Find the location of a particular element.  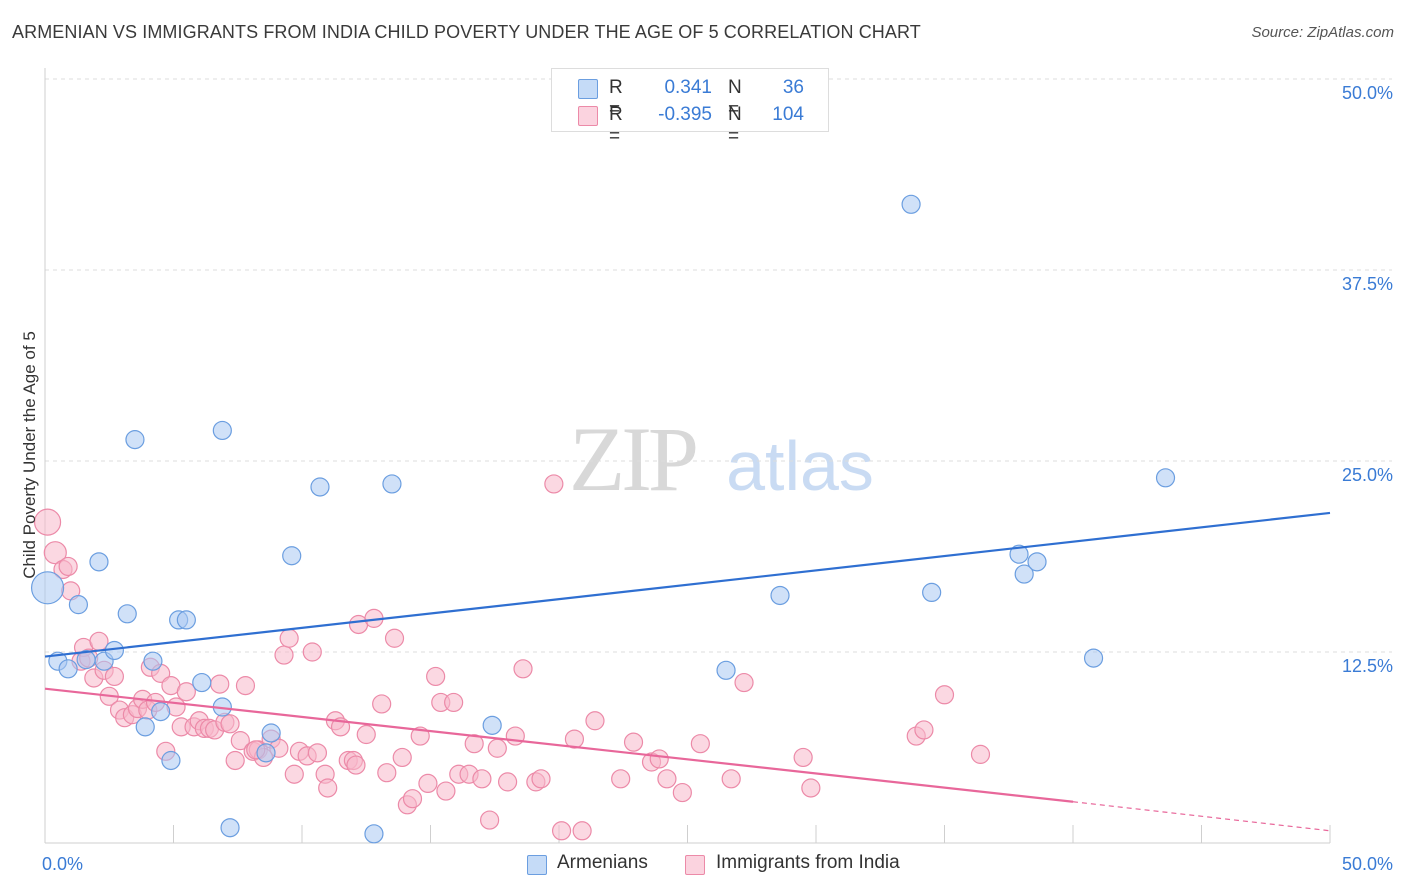

legend-r-label: R = is located at coordinates (616, 125).